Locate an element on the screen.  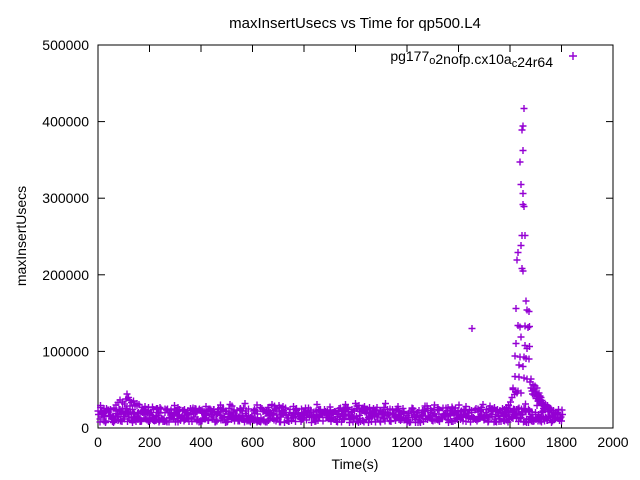
legend-marker-plus is located at coordinates (573, 56).